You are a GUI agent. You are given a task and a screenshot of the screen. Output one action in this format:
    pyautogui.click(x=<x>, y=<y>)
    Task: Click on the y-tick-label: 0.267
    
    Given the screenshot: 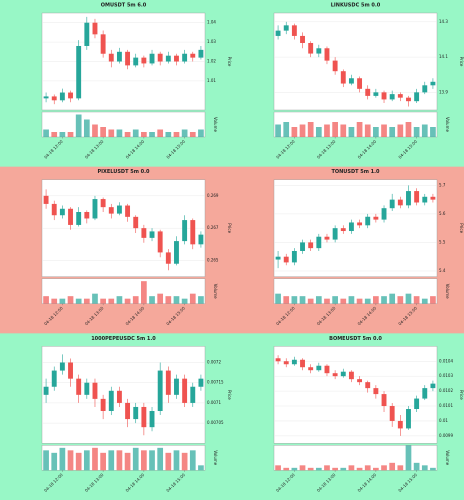 What is the action you would take?
    pyautogui.click(x=213, y=227)
    